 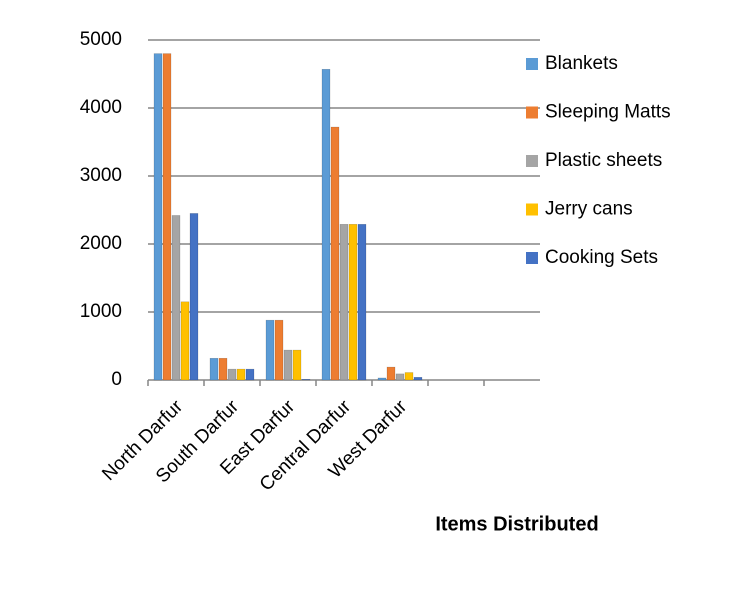 What do you see at coordinates (603, 160) in the screenshot?
I see `legend-label: Plastic sheets` at bounding box center [603, 160].